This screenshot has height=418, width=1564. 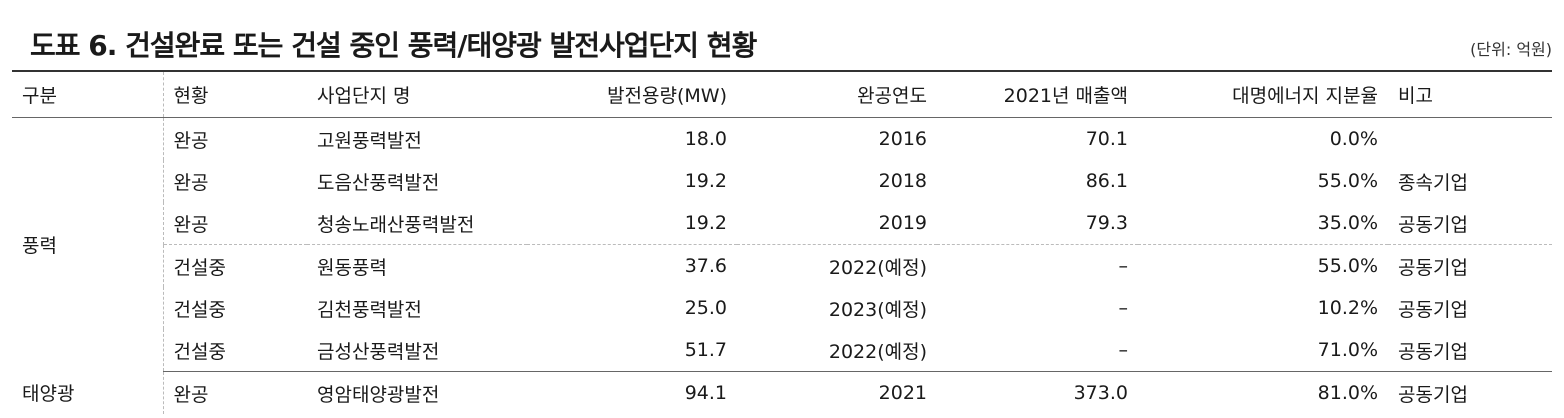 I want to click on header-year: 완공연도, so click(x=837, y=94).